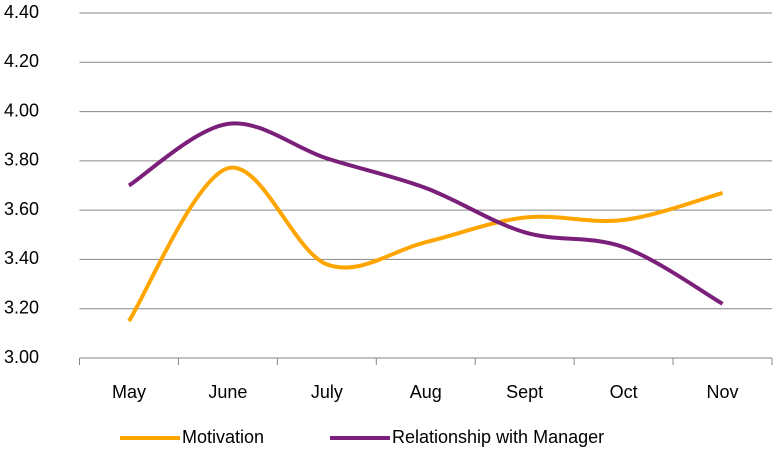  I want to click on y-tick-label: 3.20, so click(21, 307).